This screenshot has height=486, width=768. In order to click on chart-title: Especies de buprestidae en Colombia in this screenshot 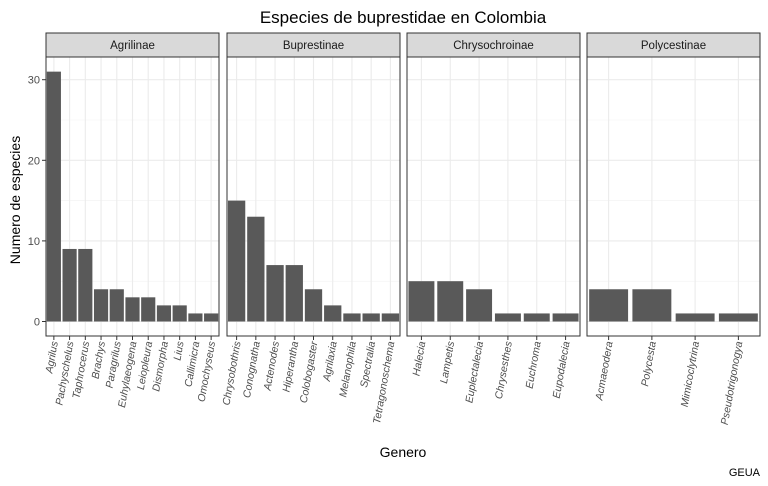, I will do `click(403, 17)`.